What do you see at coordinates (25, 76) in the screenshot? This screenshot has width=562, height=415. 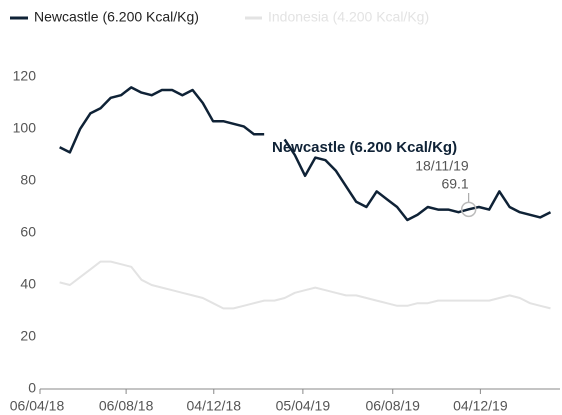 I see `y-tick-label: 120` at bounding box center [25, 76].